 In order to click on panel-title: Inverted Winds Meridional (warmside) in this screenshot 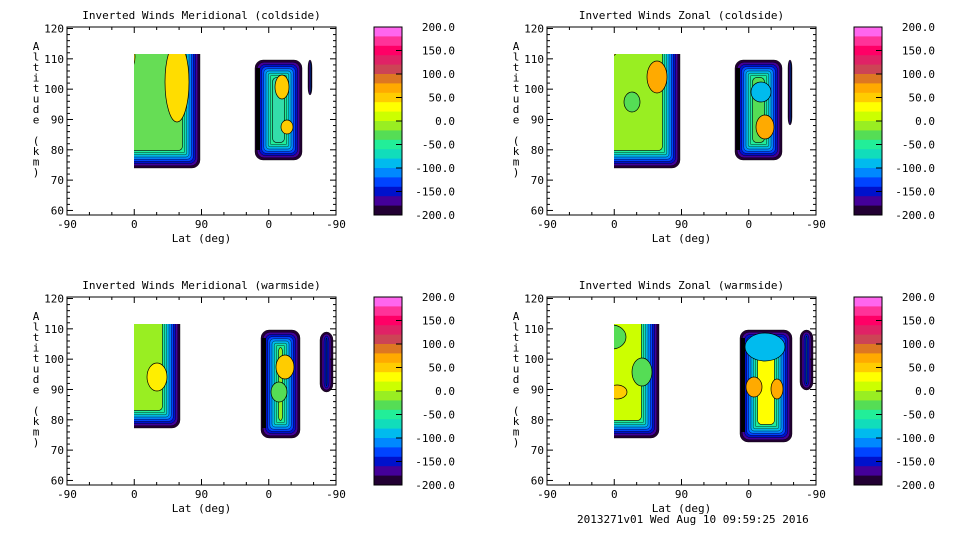, I will do `click(201, 285)`.